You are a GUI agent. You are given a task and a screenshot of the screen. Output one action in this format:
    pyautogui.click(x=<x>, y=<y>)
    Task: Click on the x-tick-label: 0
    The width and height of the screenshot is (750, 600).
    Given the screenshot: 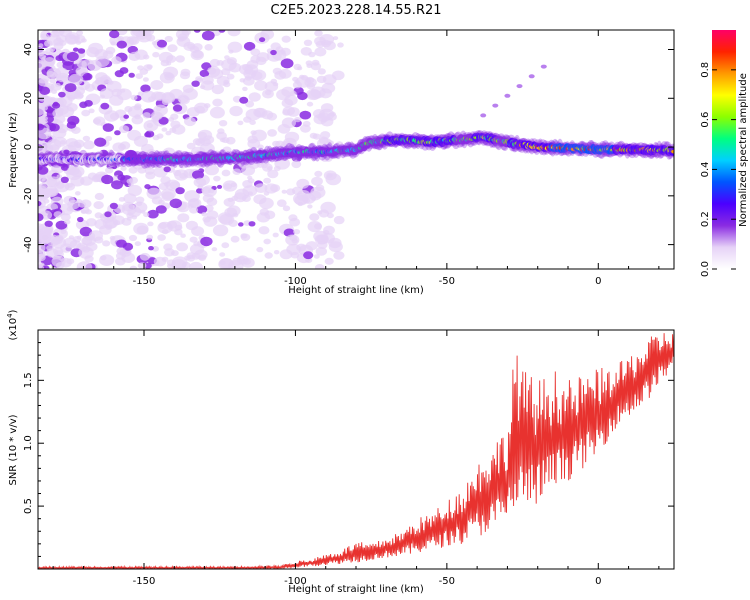 What is the action you would take?
    pyautogui.click(x=598, y=581)
    